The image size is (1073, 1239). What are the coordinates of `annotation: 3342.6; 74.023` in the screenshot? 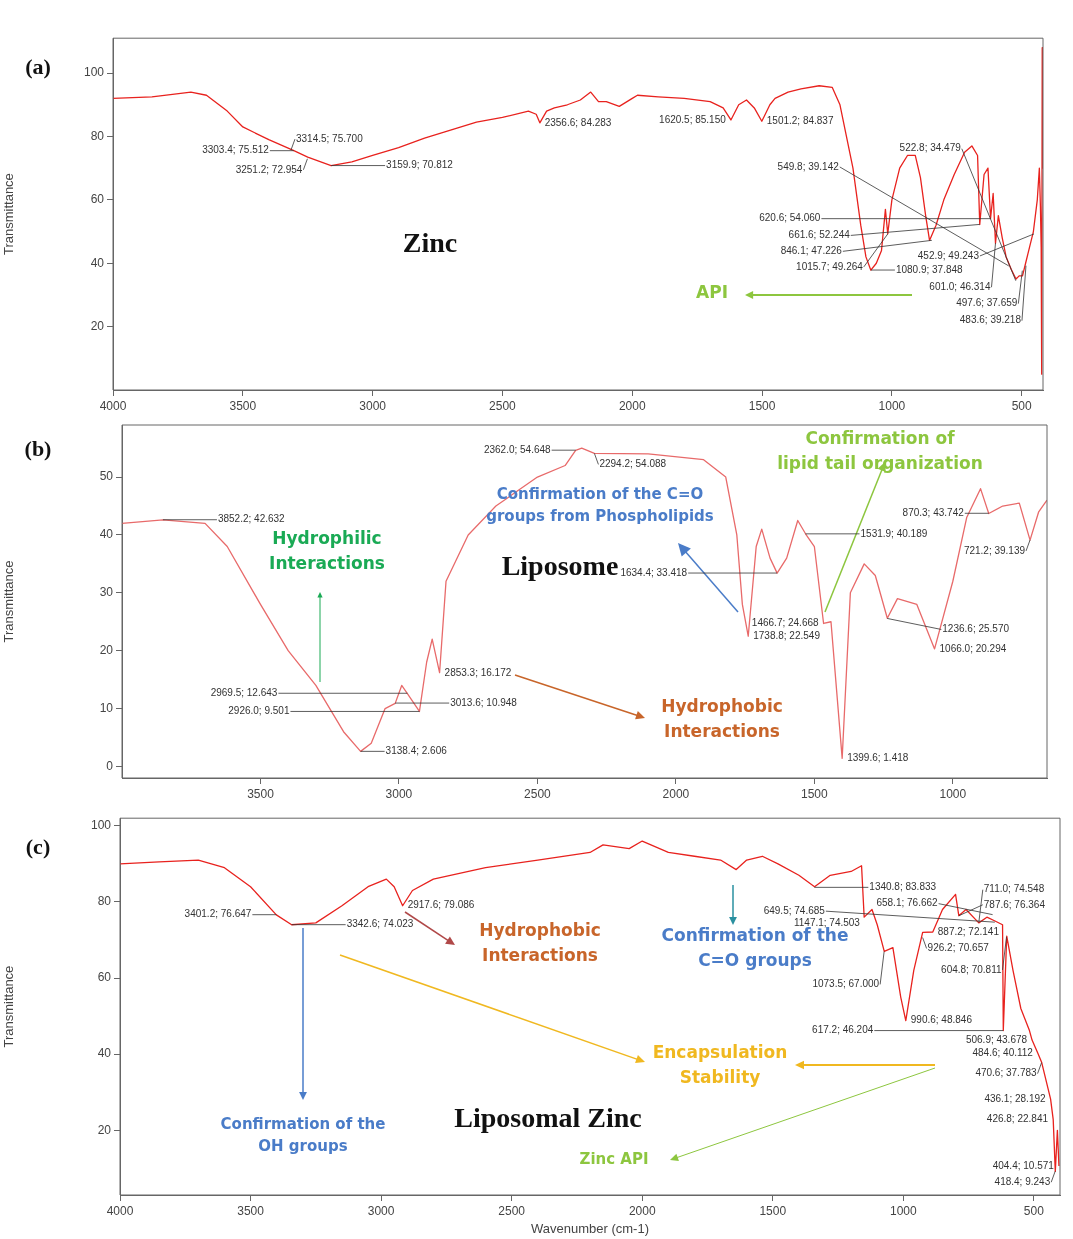 It's located at (380, 924).